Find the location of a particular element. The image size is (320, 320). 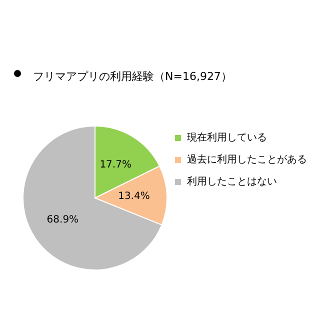

legend-label: 利用したことはない is located at coordinates (232, 182).